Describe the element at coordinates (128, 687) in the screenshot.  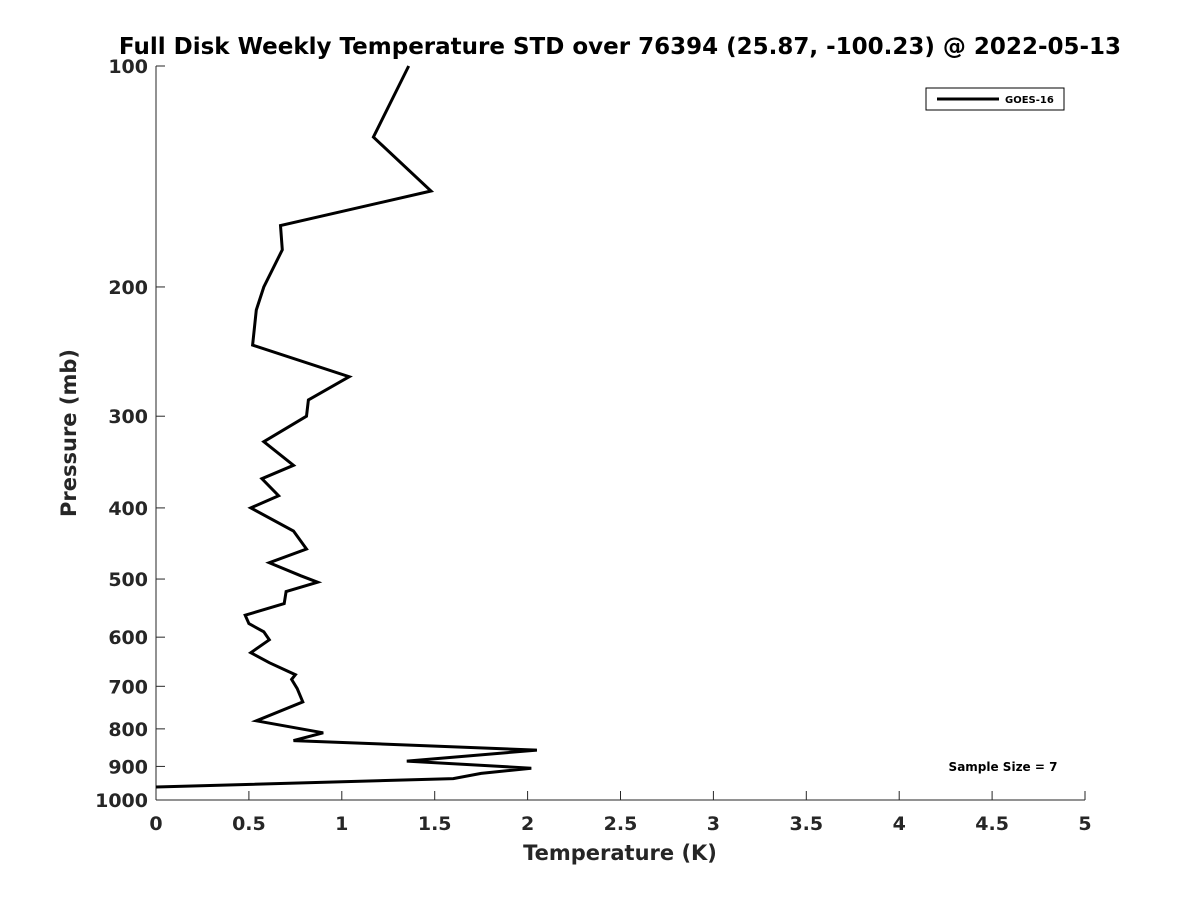
I see `y-tick-label: 700` at that location.